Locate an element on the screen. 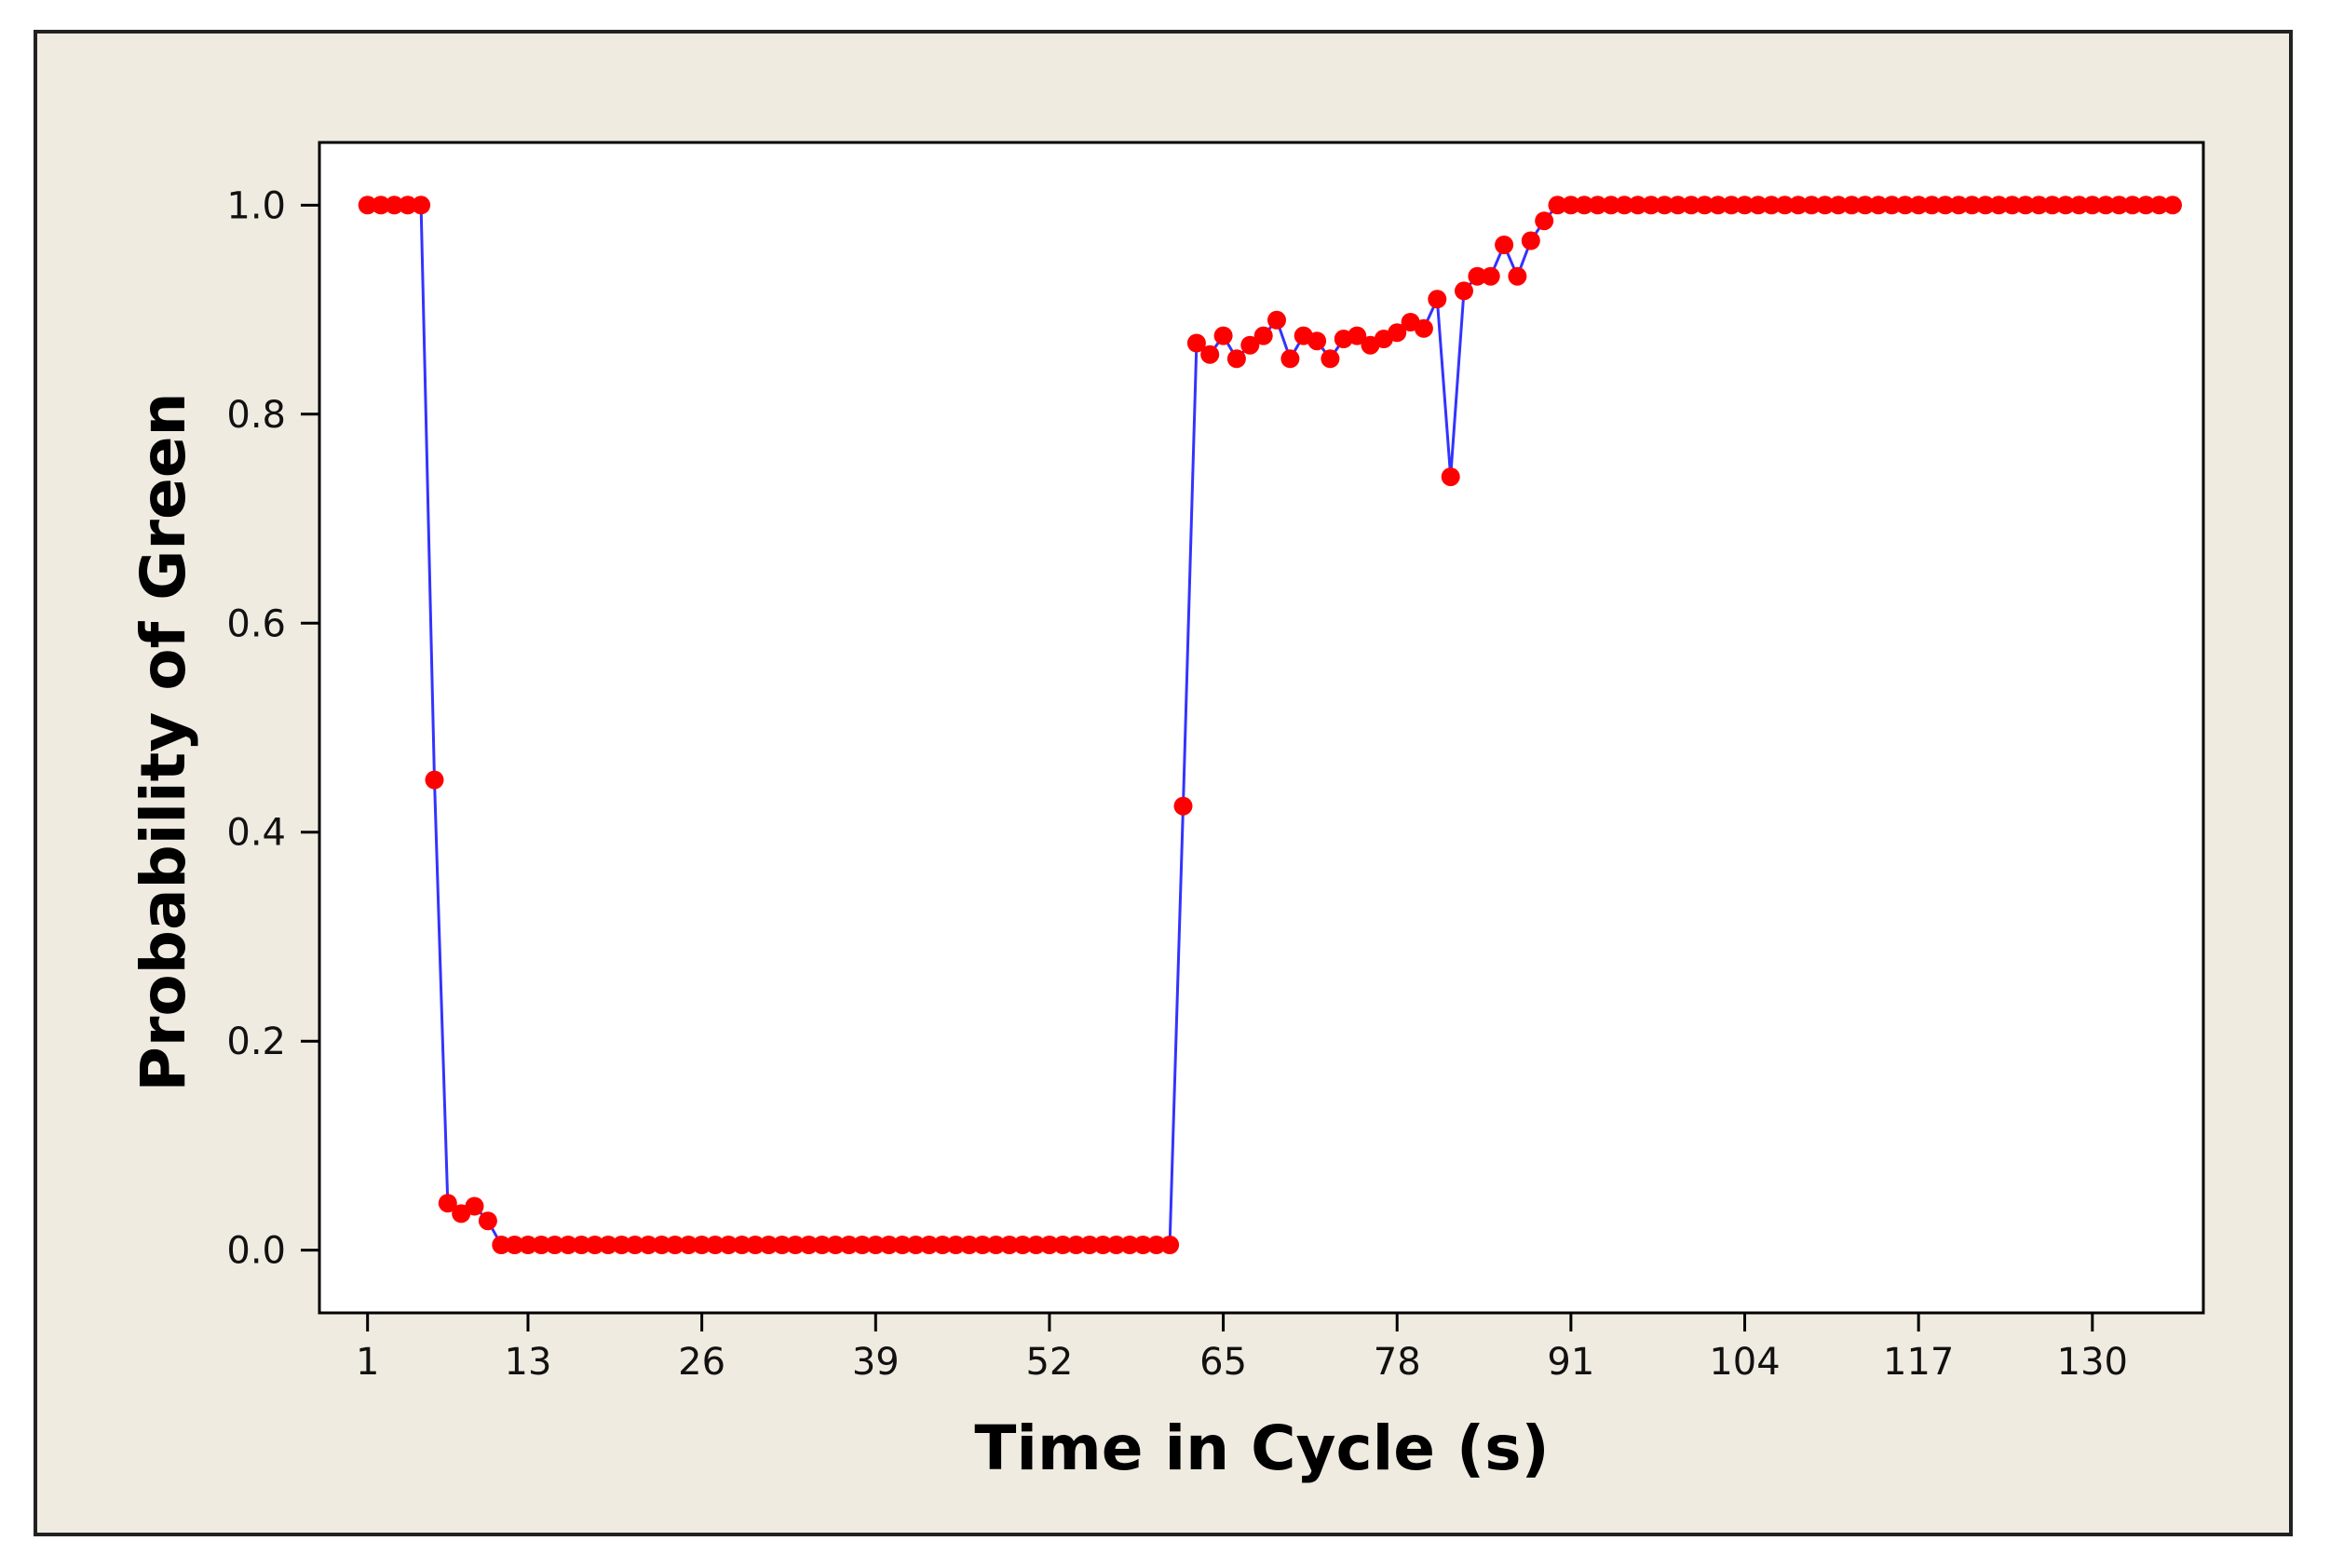 This screenshot has width=2330, height=1568. x-tick-label: 1 is located at coordinates (367, 1362).